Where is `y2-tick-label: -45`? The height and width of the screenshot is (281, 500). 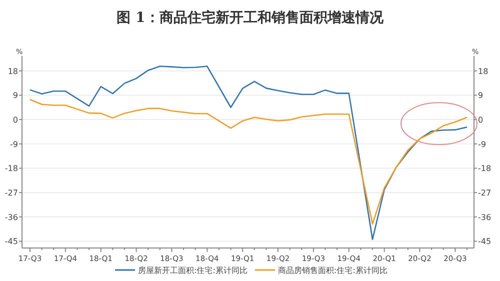
y2-tick-label: -45 is located at coordinates (485, 241).